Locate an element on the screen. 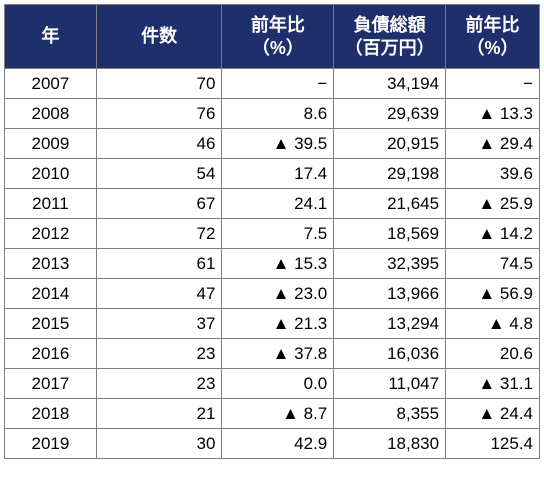 The width and height of the screenshot is (544, 485). table-row: 2014 47 ▲ 23.0 13,966 ▲ 56.9 is located at coordinates (272, 293).